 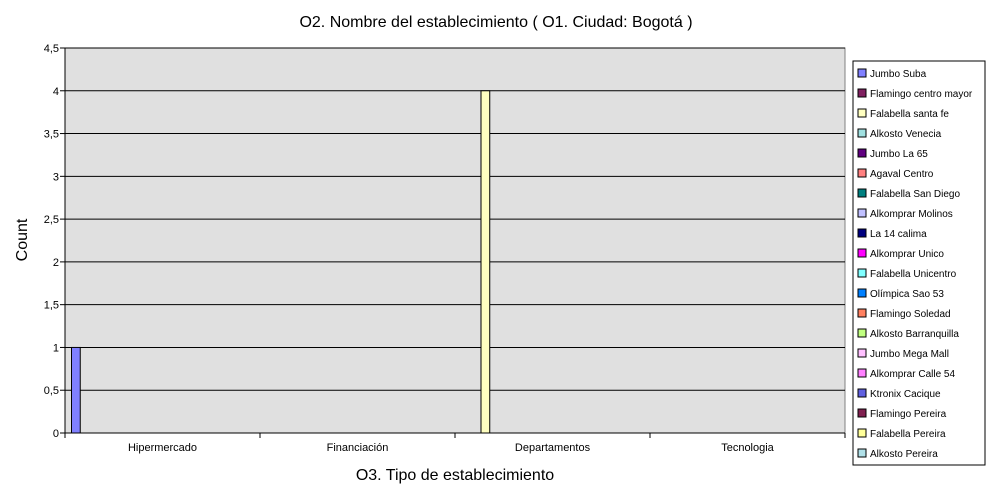 I want to click on y-tick-label: 3,5, so click(x=51, y=135).